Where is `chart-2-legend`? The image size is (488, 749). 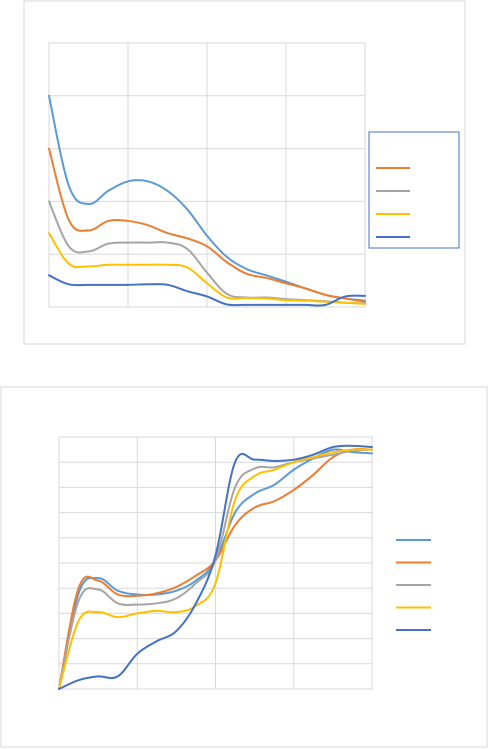
chart-2-legend is located at coordinates (413, 585).